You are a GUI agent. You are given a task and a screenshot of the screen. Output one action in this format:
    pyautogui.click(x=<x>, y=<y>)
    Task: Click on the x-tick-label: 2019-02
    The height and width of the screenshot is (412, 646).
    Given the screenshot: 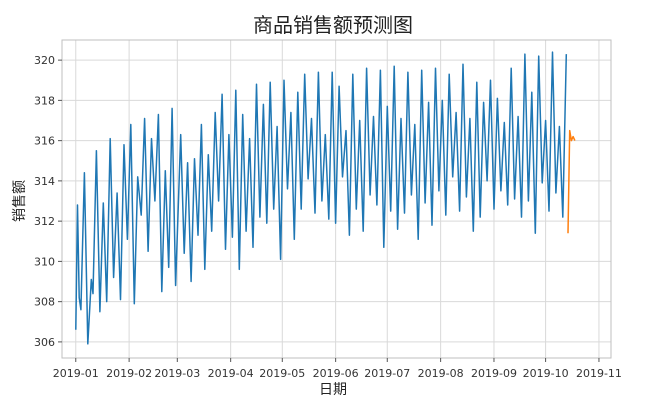 What is the action you would take?
    pyautogui.click(x=129, y=373)
    